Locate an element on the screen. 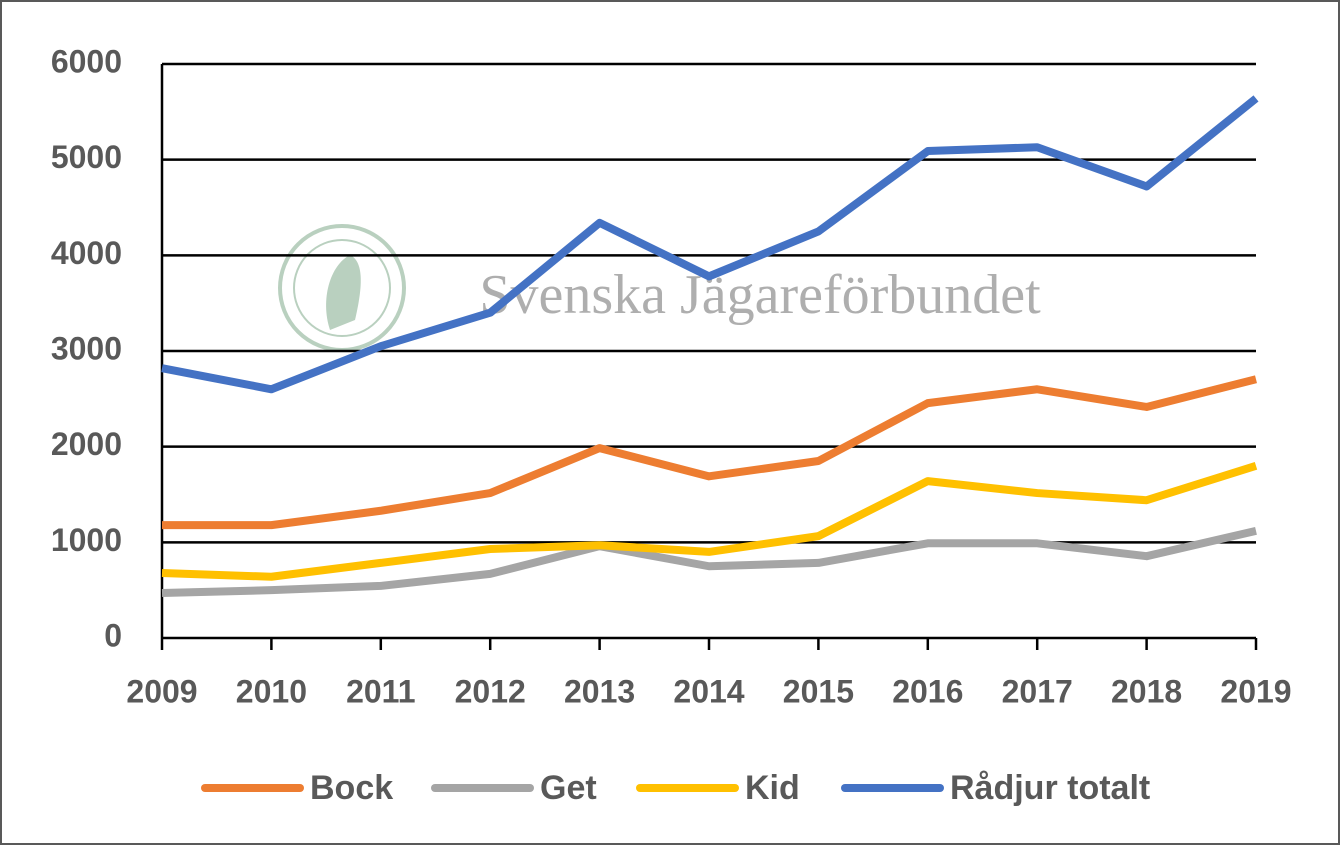  x-tick-label: 2019 is located at coordinates (1255, 691).